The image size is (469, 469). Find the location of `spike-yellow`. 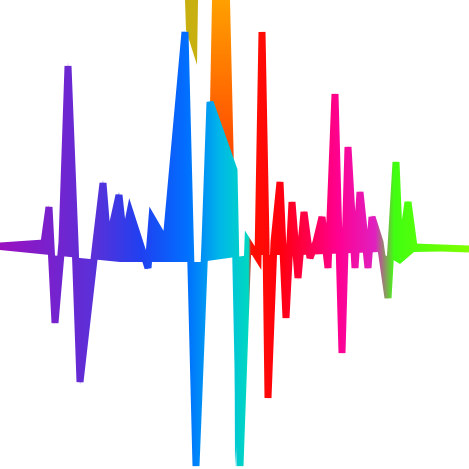

spike-yellow is located at coordinates (191, 32).